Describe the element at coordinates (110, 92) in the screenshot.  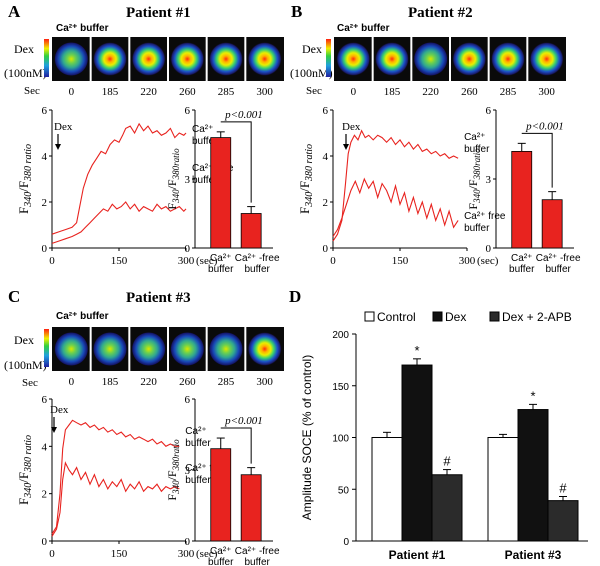
I see `panel-a-frame-time-1: 185` at that location.